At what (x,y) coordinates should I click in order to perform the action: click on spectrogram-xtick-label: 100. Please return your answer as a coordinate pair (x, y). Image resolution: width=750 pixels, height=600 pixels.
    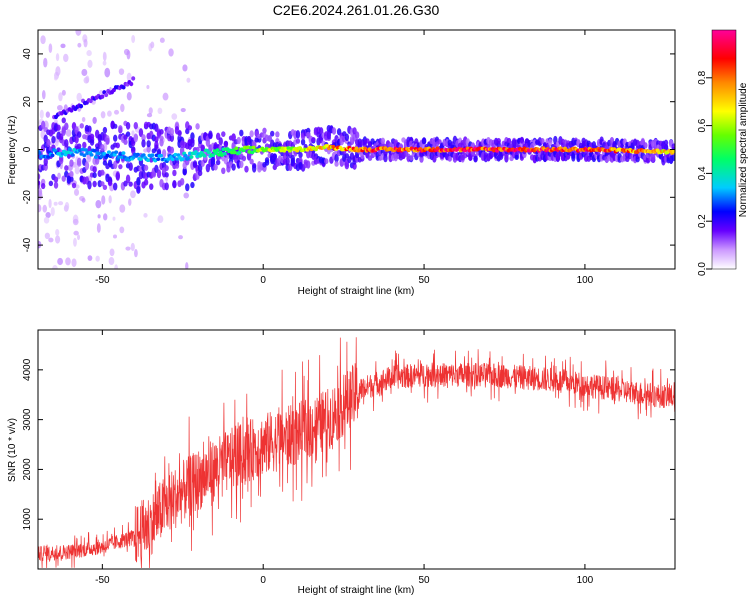
    Looking at the image, I should click on (585, 280).